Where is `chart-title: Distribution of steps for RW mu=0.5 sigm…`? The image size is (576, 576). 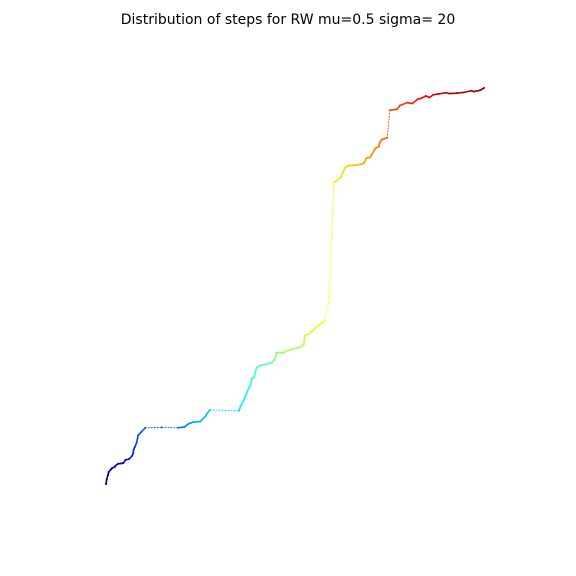 chart-title: Distribution of steps for RW mu=0.5 sigm… is located at coordinates (288, 20).